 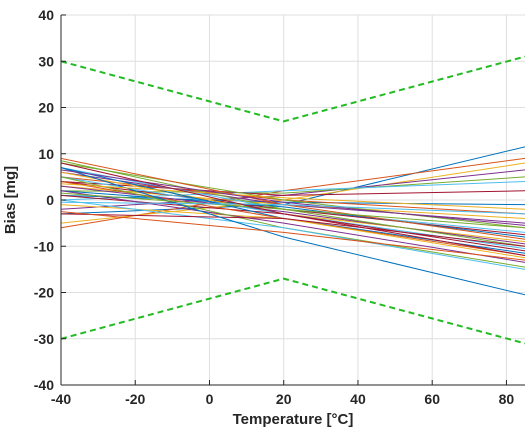 What do you see at coordinates (46, 108) in the screenshot?
I see `y-tick-label: 20` at bounding box center [46, 108].